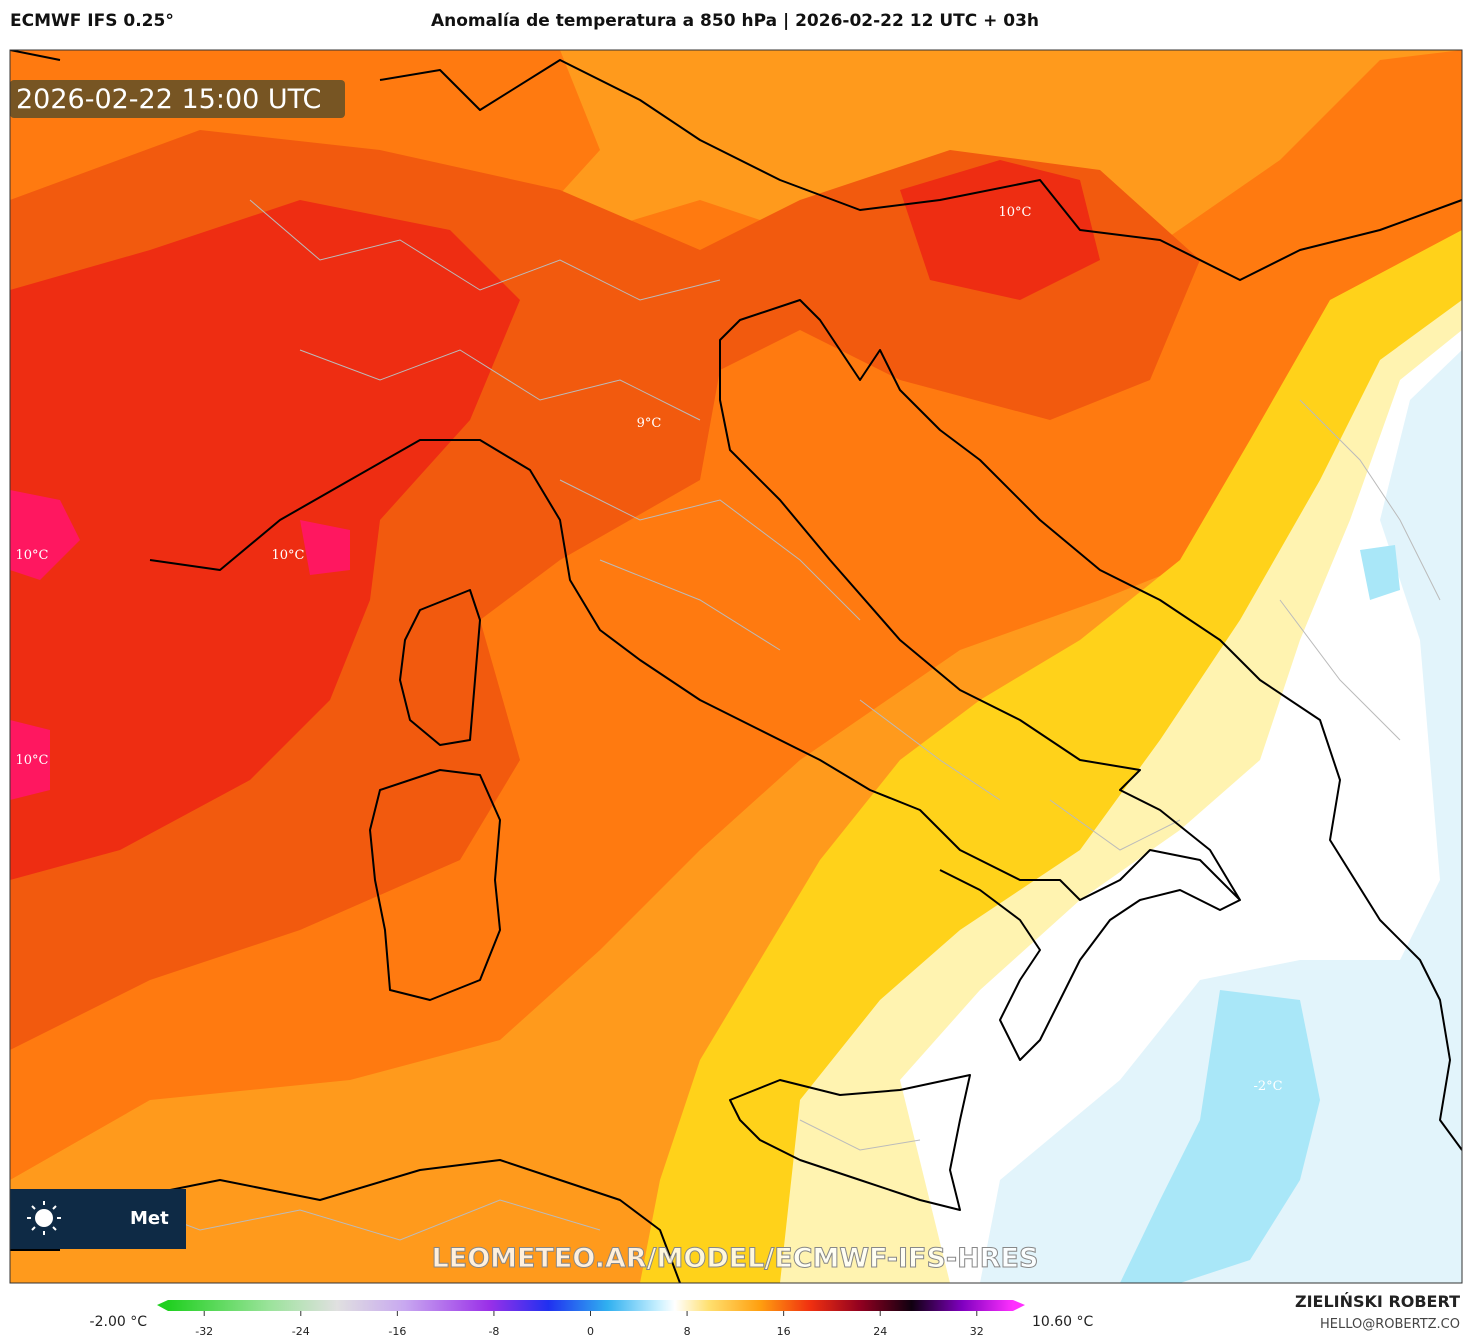  I want to click on colorbar-gradient, so click(590, 1305).